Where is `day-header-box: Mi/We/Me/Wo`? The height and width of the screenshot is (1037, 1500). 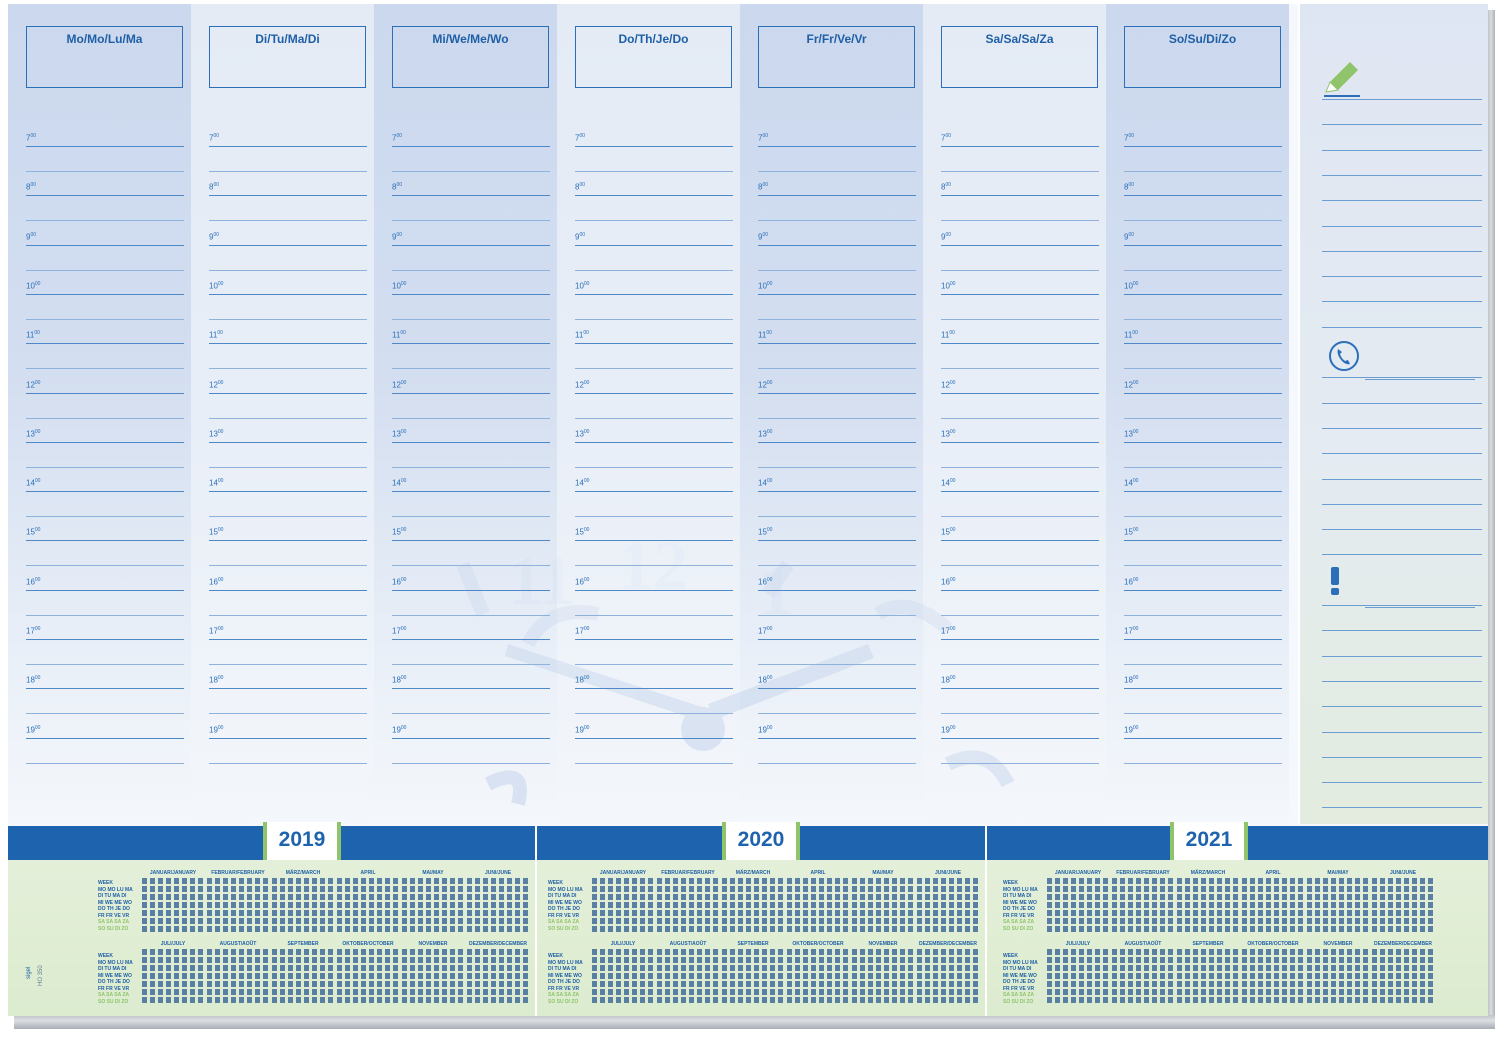 day-header-box: Mi/We/Me/Wo is located at coordinates (470, 57).